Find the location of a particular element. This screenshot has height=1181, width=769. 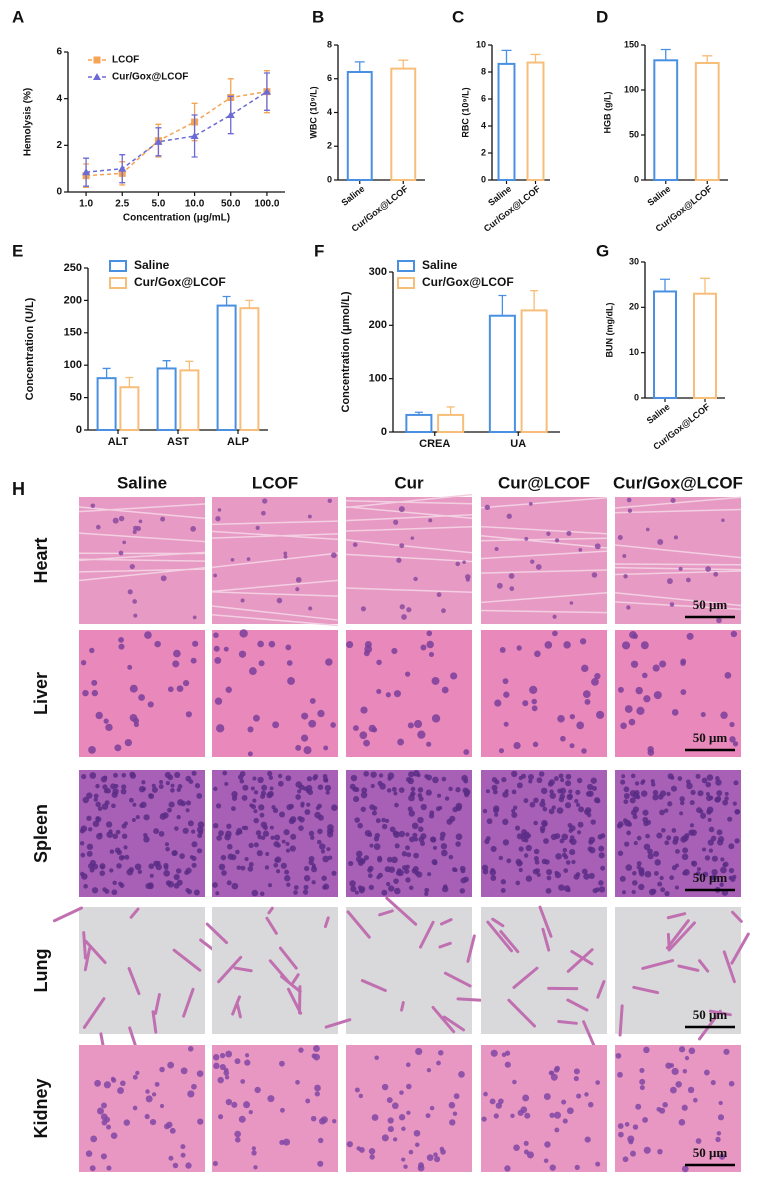

tissue-image is located at coordinates (544, 1108).